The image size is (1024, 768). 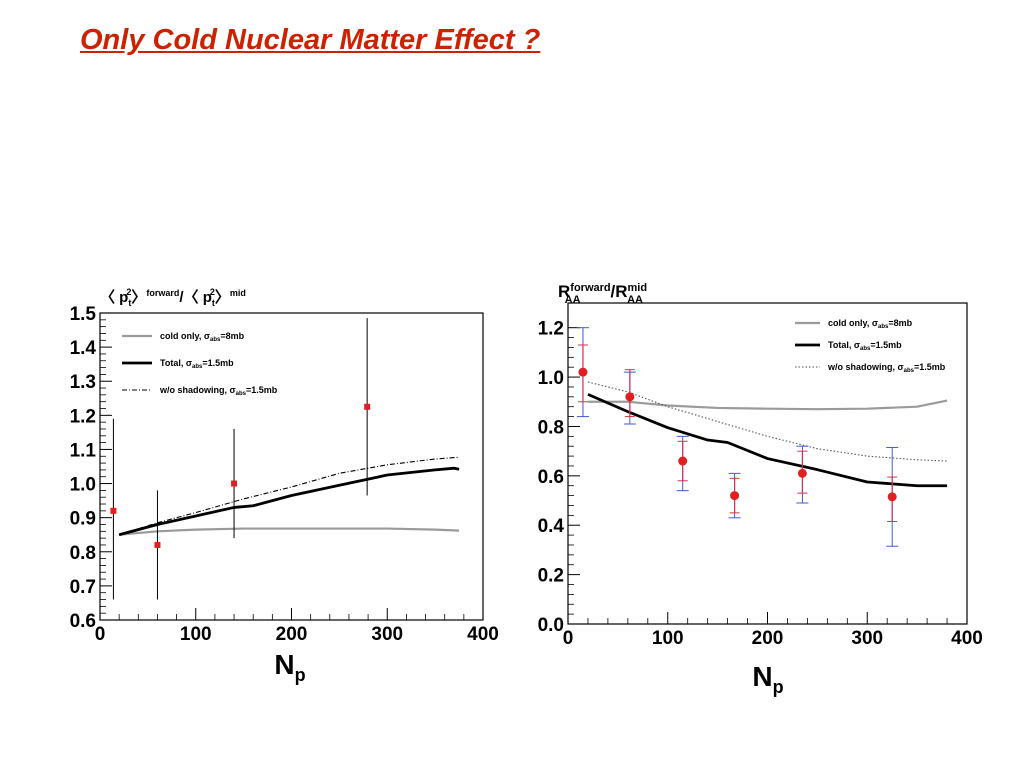 I want to click on y-title-part: /R, so click(x=619, y=291).